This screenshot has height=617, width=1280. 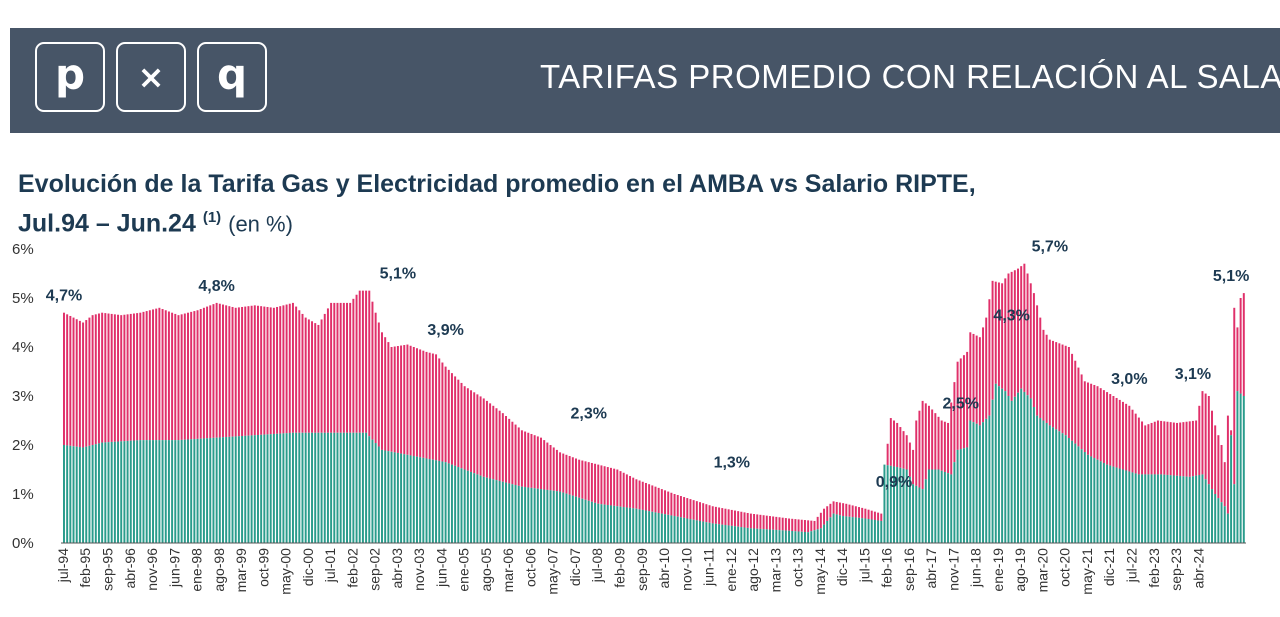 I want to click on x-tick-label: dic-07, so click(x=575, y=567).